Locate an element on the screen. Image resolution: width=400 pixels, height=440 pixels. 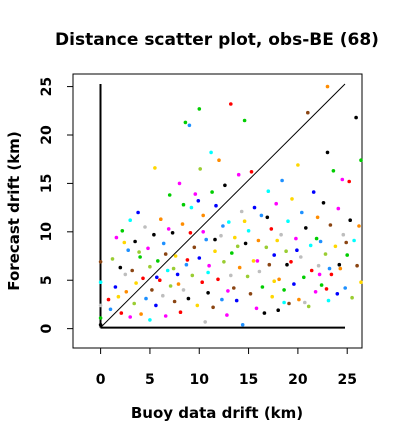
y-ticks: 0 5 10 15 20 25 is located at coordinates (56, 205).